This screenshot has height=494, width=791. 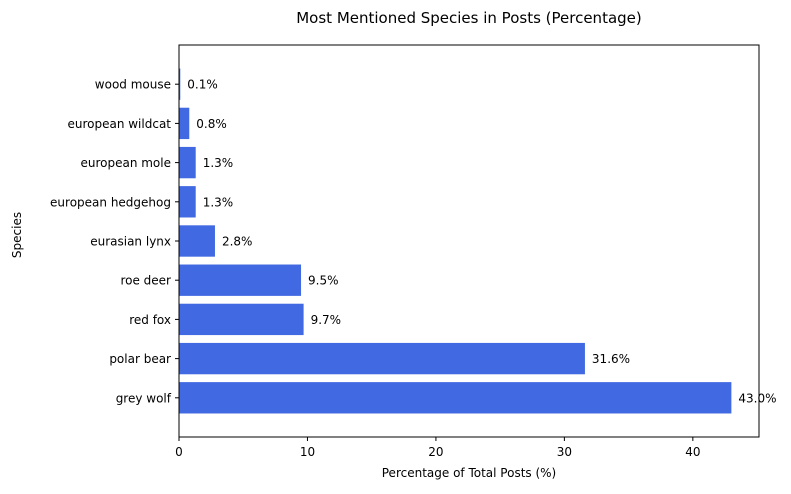 What do you see at coordinates (435, 452) in the screenshot?
I see `x-tick-label: 20` at bounding box center [435, 452].